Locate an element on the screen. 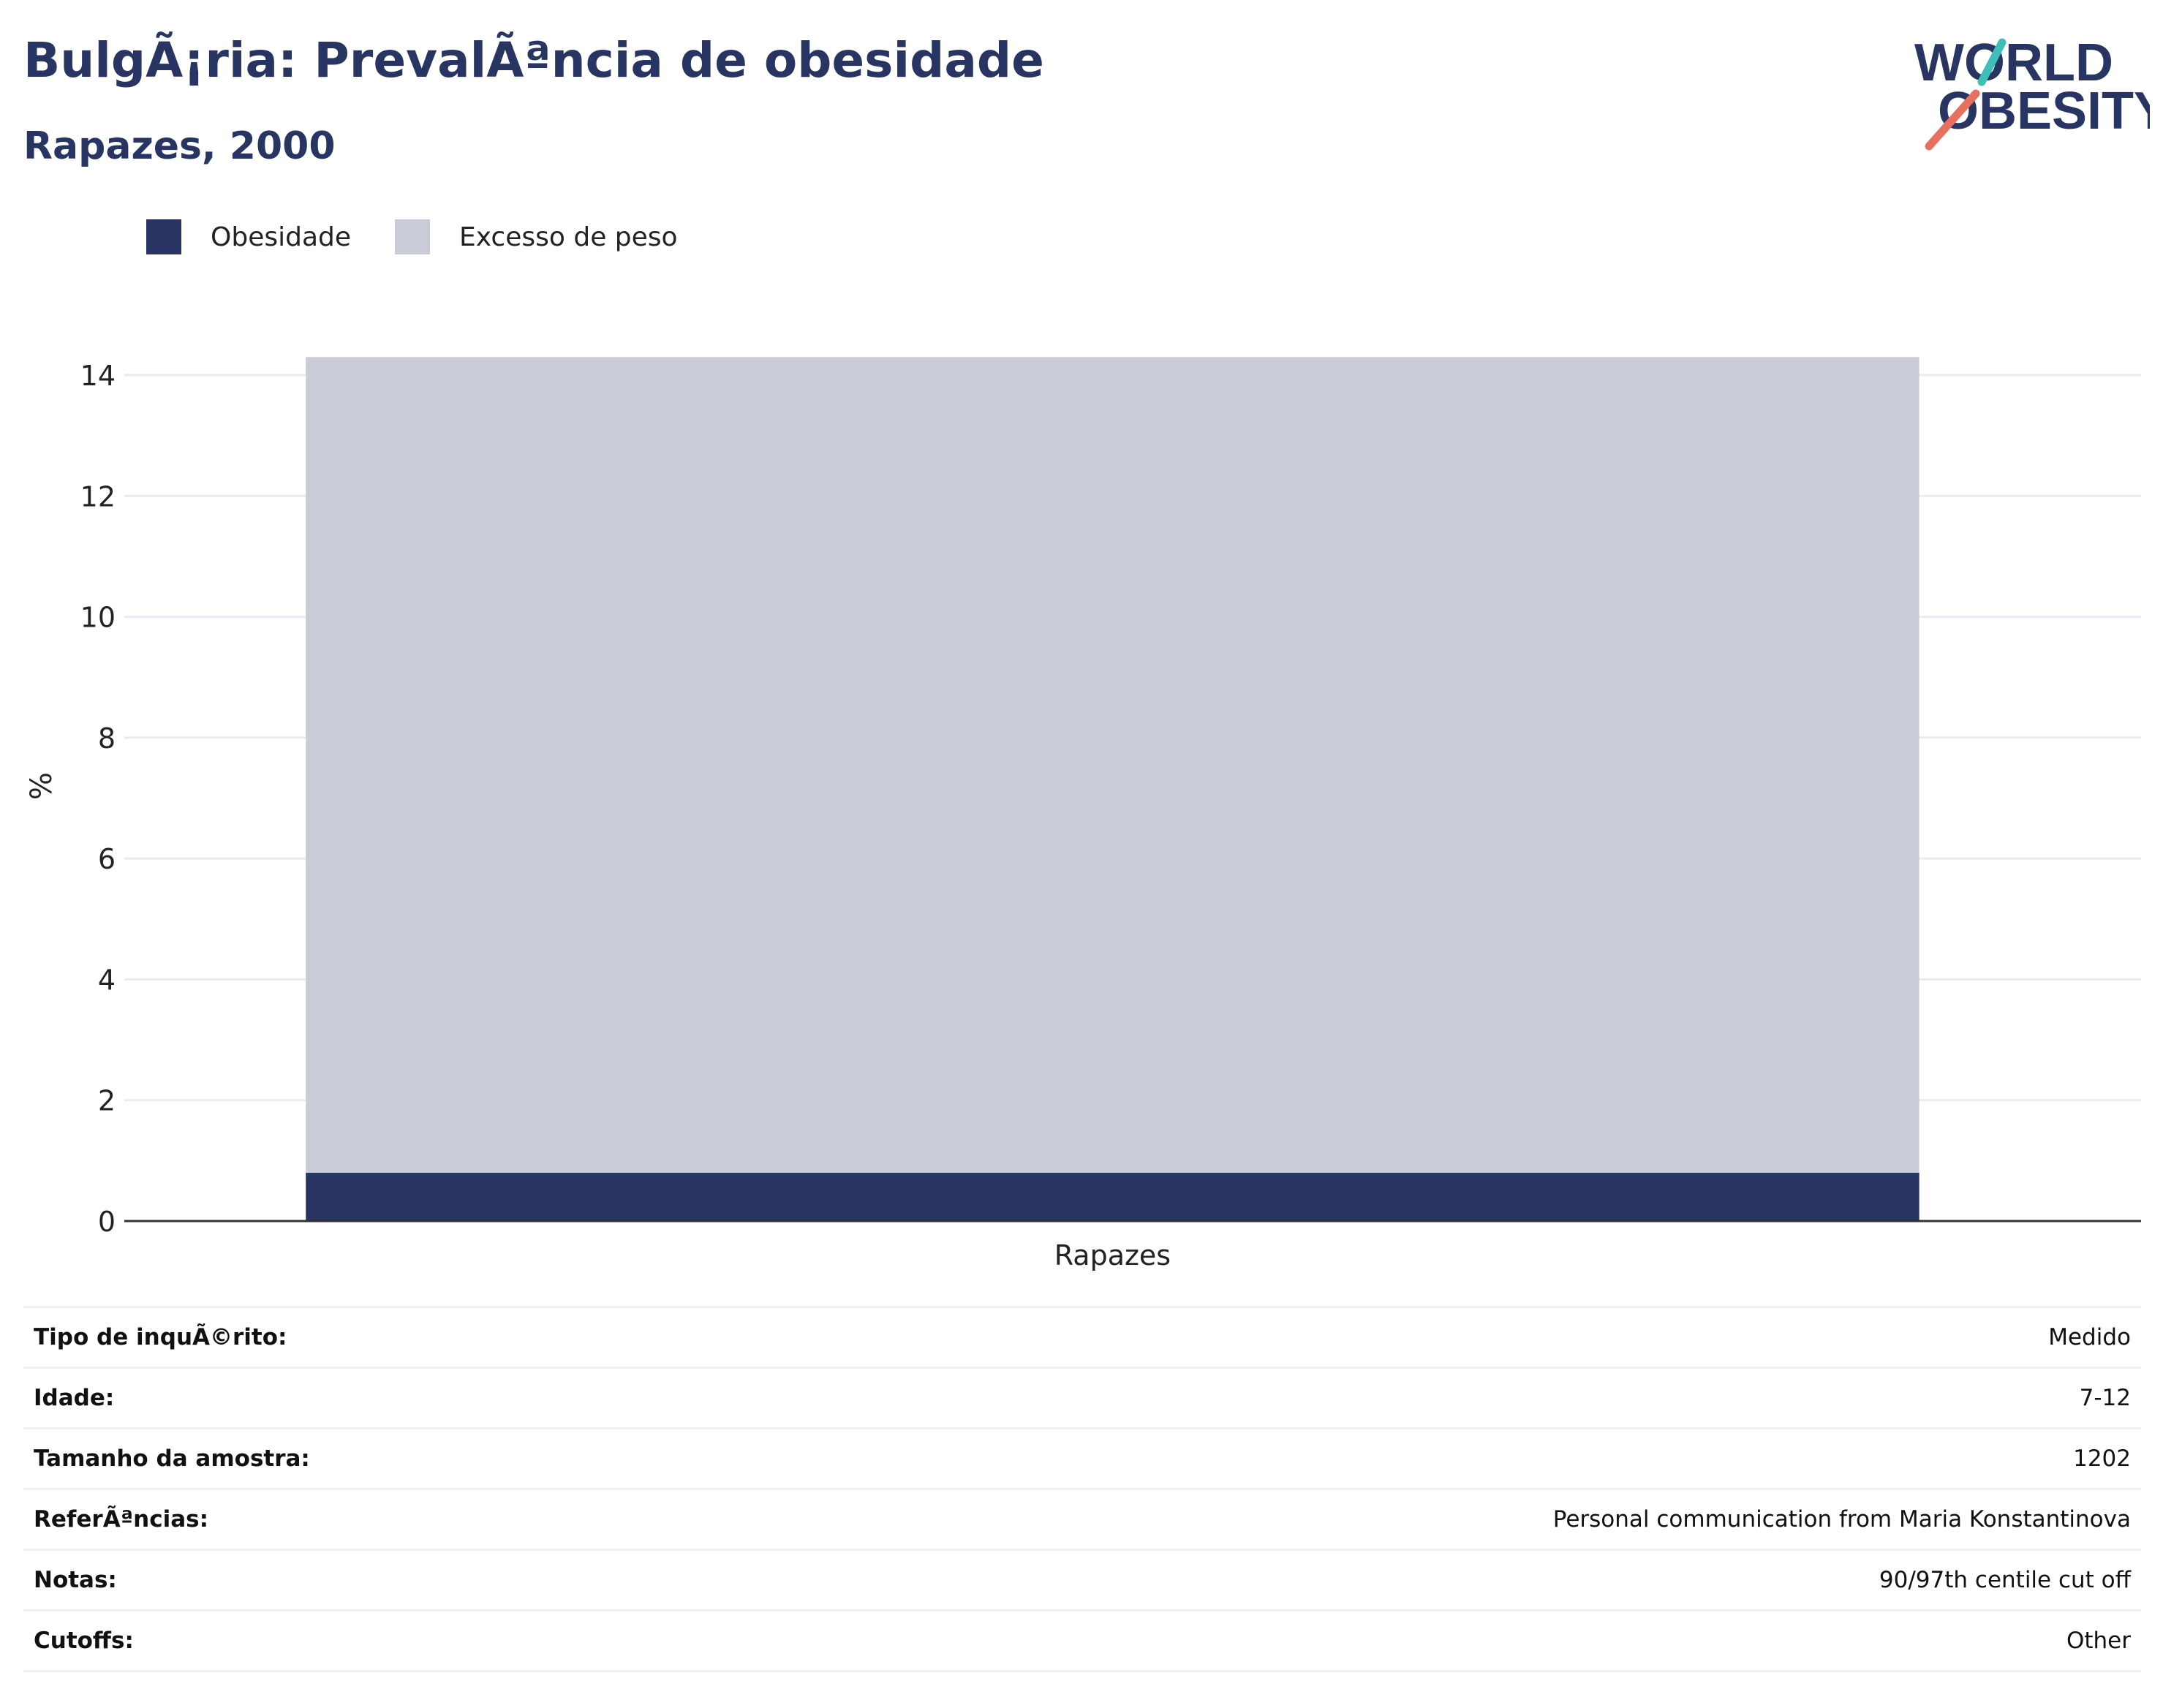 This screenshot has width=2163, height=1708. y-tick-label: 4 is located at coordinates (107, 980).